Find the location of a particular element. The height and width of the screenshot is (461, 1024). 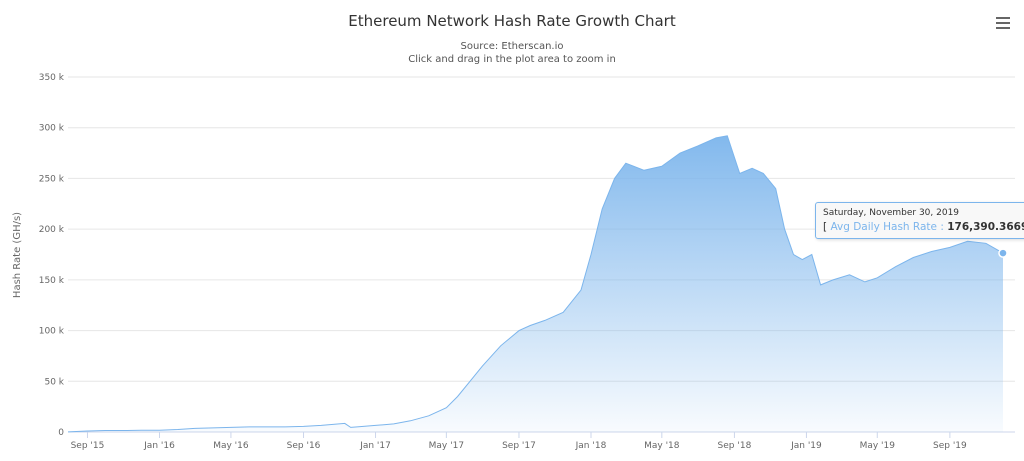

x-tick-label: Jan '19 is located at coordinates (806, 446).